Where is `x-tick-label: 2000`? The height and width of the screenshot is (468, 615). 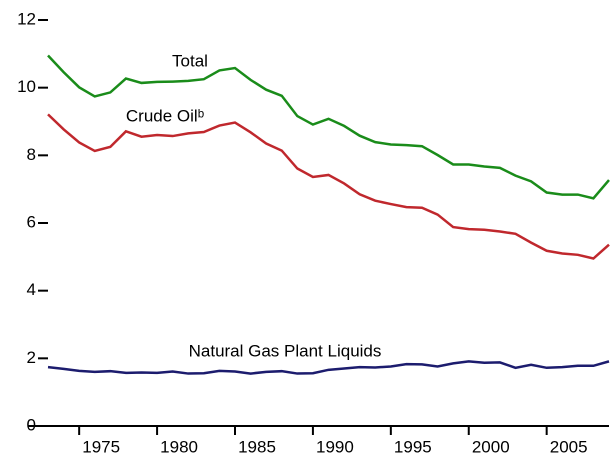
x-tick-label: 2000 is located at coordinates (491, 446).